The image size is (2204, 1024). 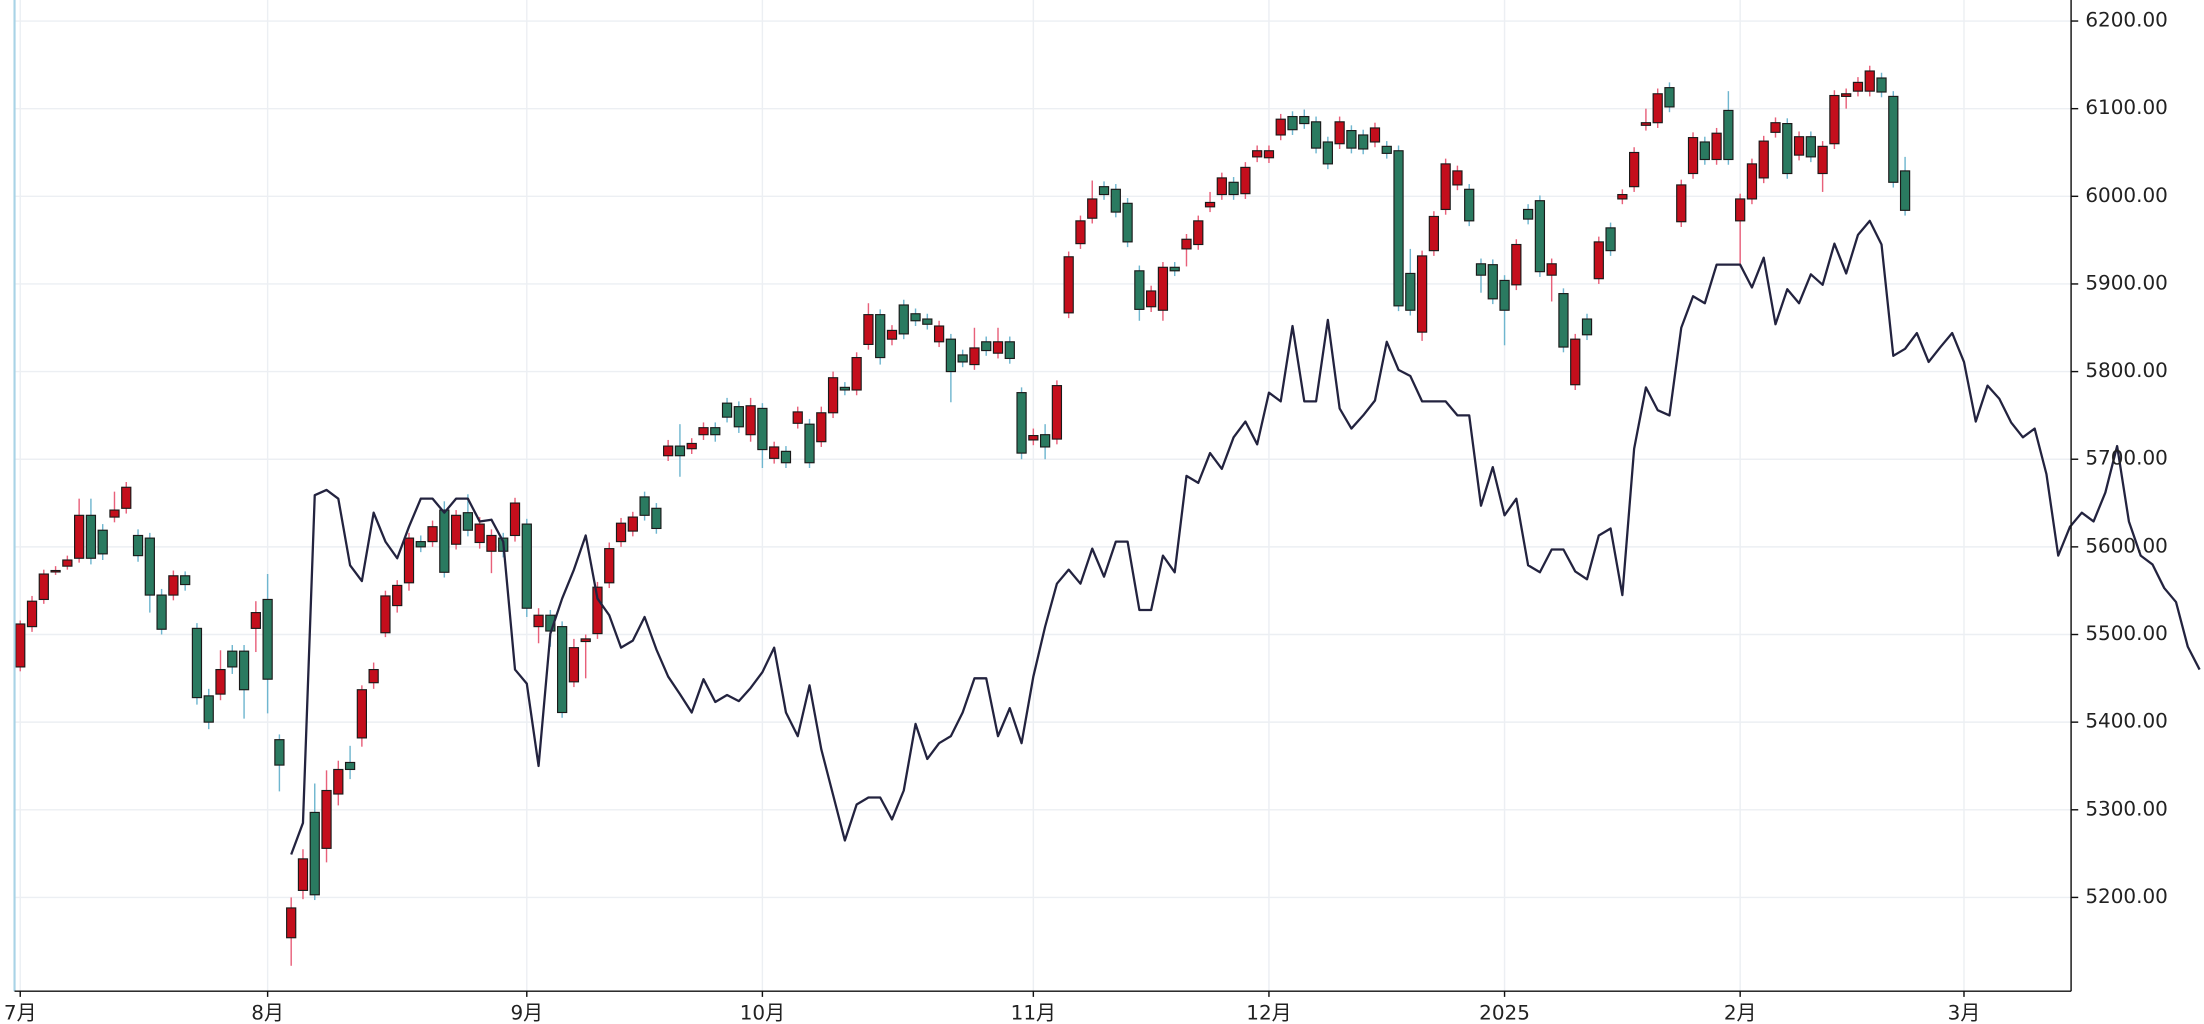 I want to click on y-tick-label: 6200.00, so click(x=2126, y=20).